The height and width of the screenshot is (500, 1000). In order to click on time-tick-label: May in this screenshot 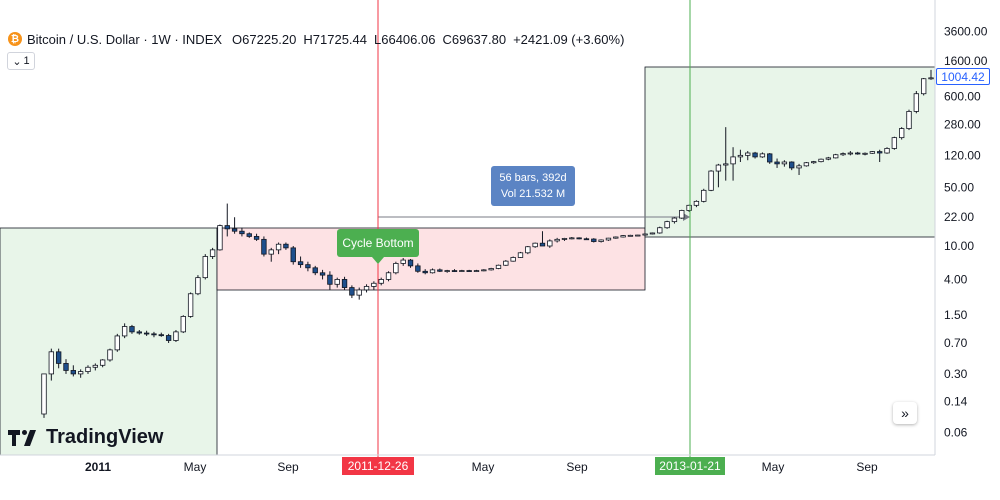, I will do `click(483, 467)`.